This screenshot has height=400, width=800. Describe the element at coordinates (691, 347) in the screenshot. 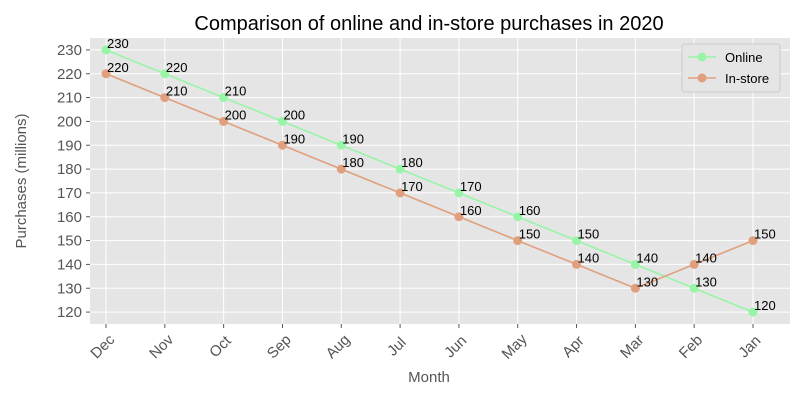

I see `x-tick-label: Feb` at that location.